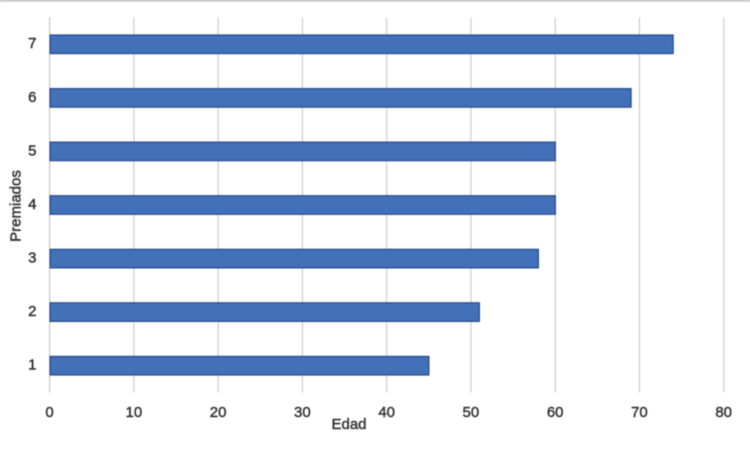 The height and width of the screenshot is (455, 750). Describe the element at coordinates (348, 424) in the screenshot. I see `svg-text: Edad` at that location.